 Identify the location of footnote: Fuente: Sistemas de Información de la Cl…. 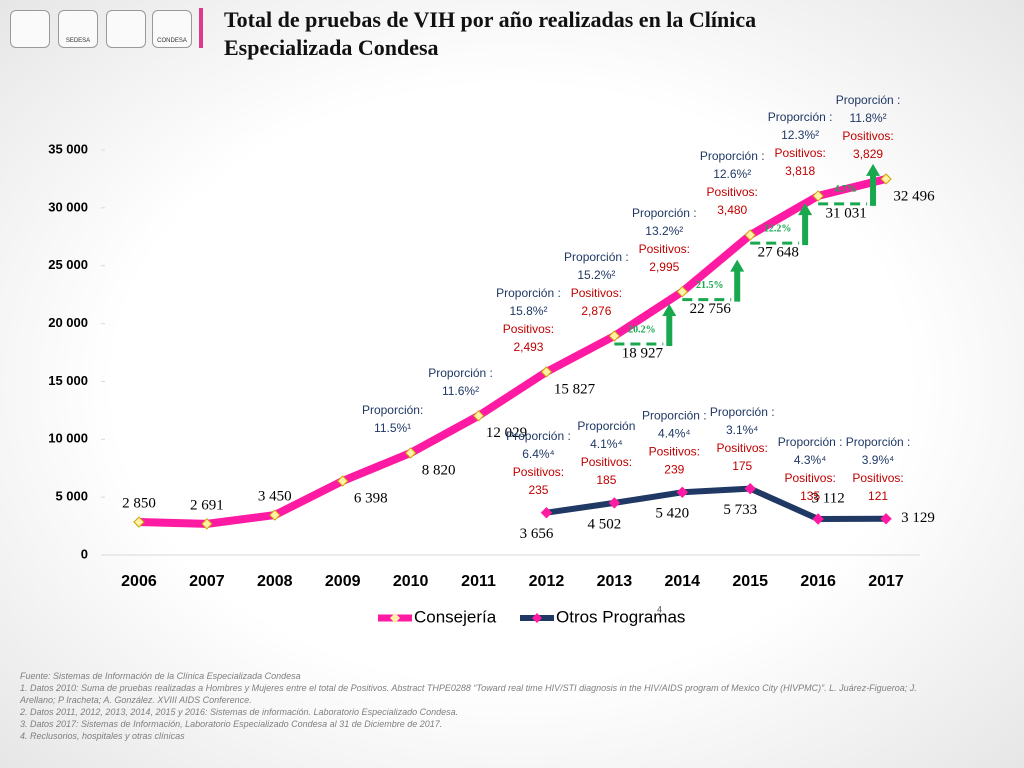
(160, 676).